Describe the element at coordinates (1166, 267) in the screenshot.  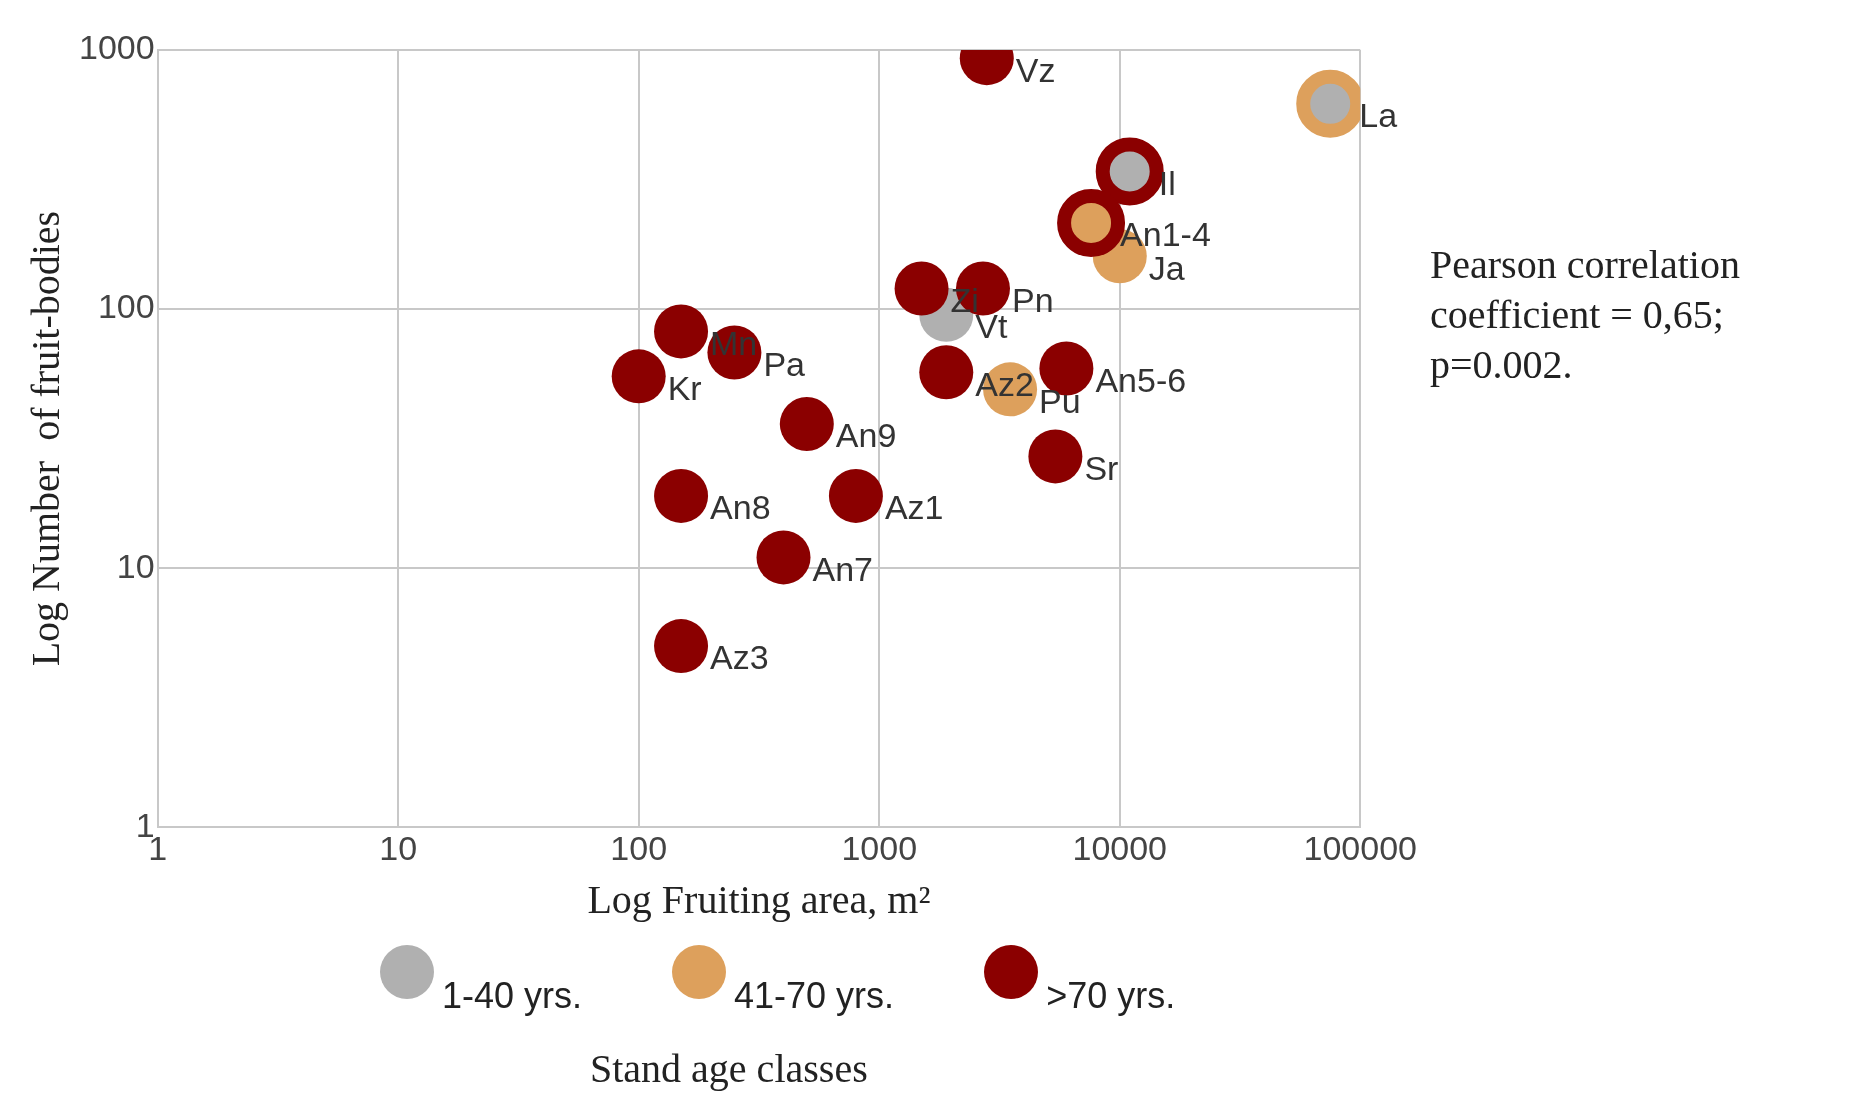
I see `annotation: Ja` at that location.